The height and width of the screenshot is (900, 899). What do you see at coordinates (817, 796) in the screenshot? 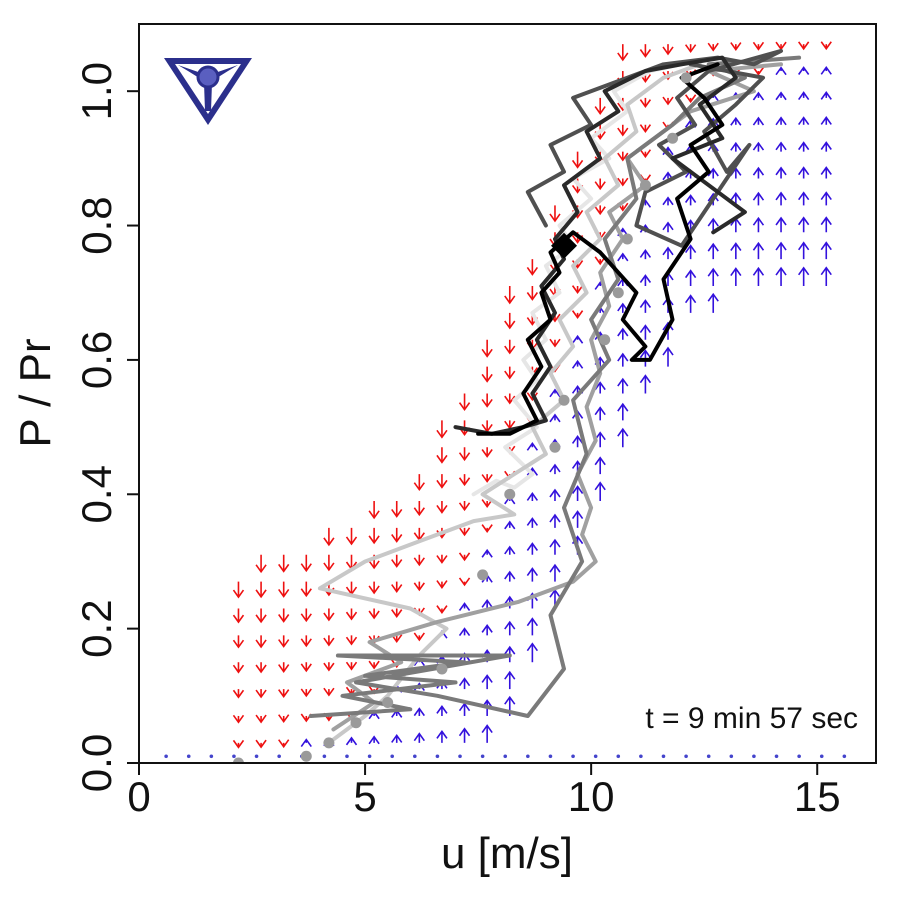
I see `x-tick-label: 15` at bounding box center [817, 796].